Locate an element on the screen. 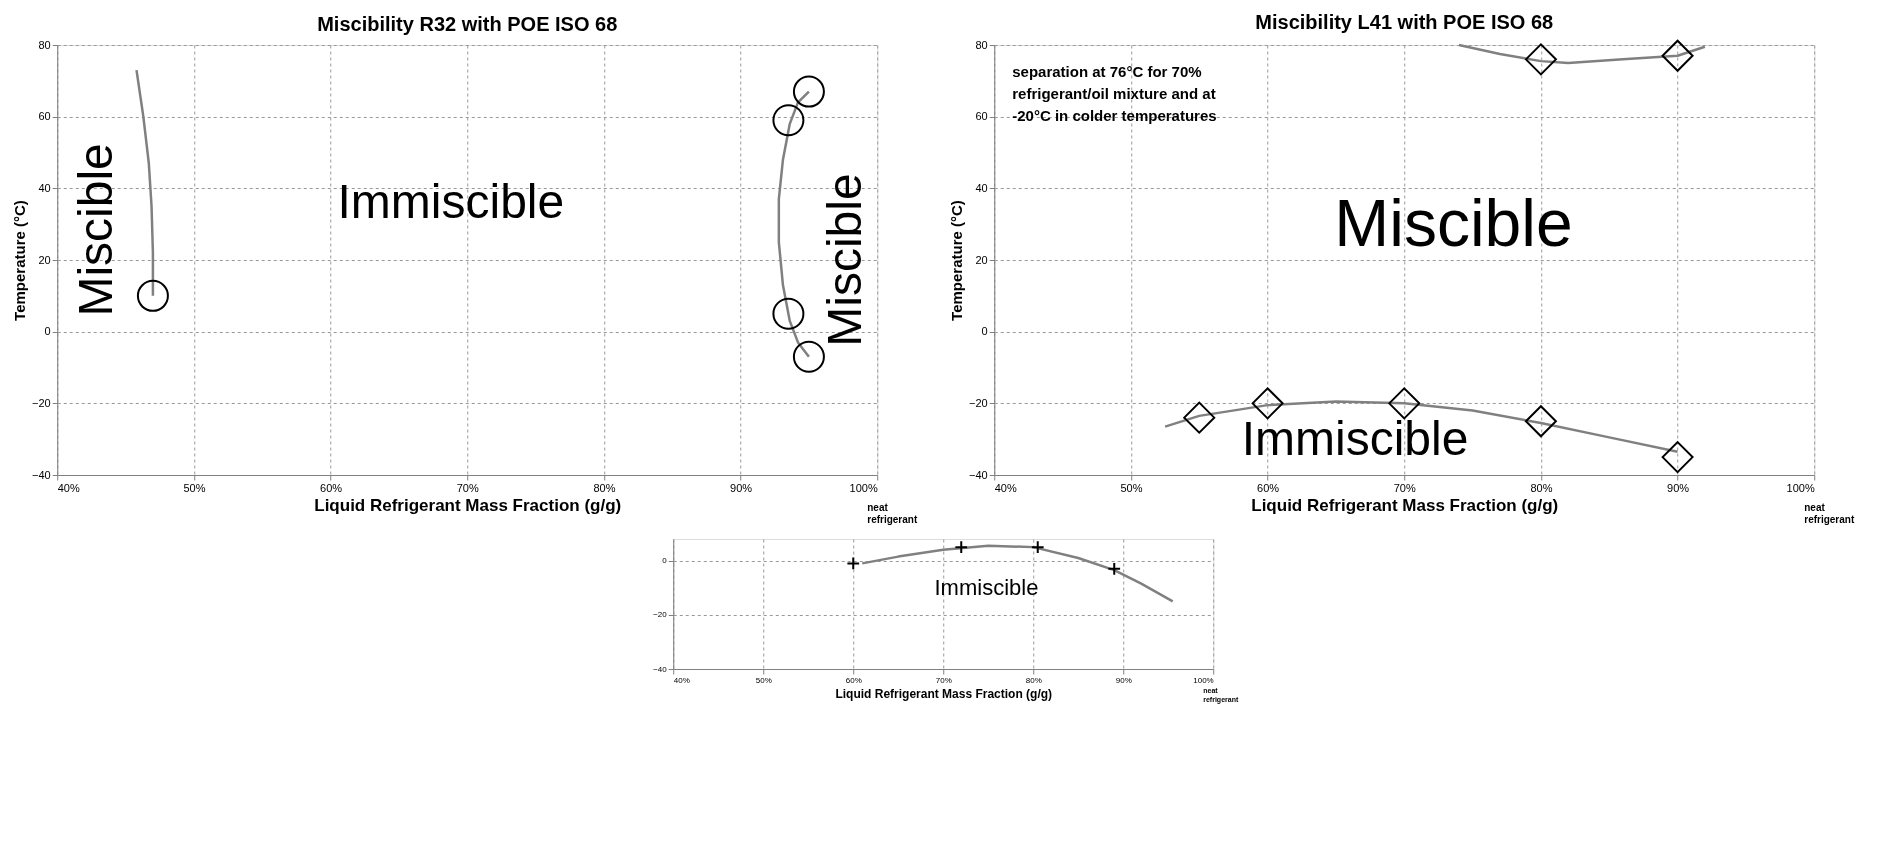  chart-title: Miscibility L41 with POE ISO 68 is located at coordinates (1404, 21).